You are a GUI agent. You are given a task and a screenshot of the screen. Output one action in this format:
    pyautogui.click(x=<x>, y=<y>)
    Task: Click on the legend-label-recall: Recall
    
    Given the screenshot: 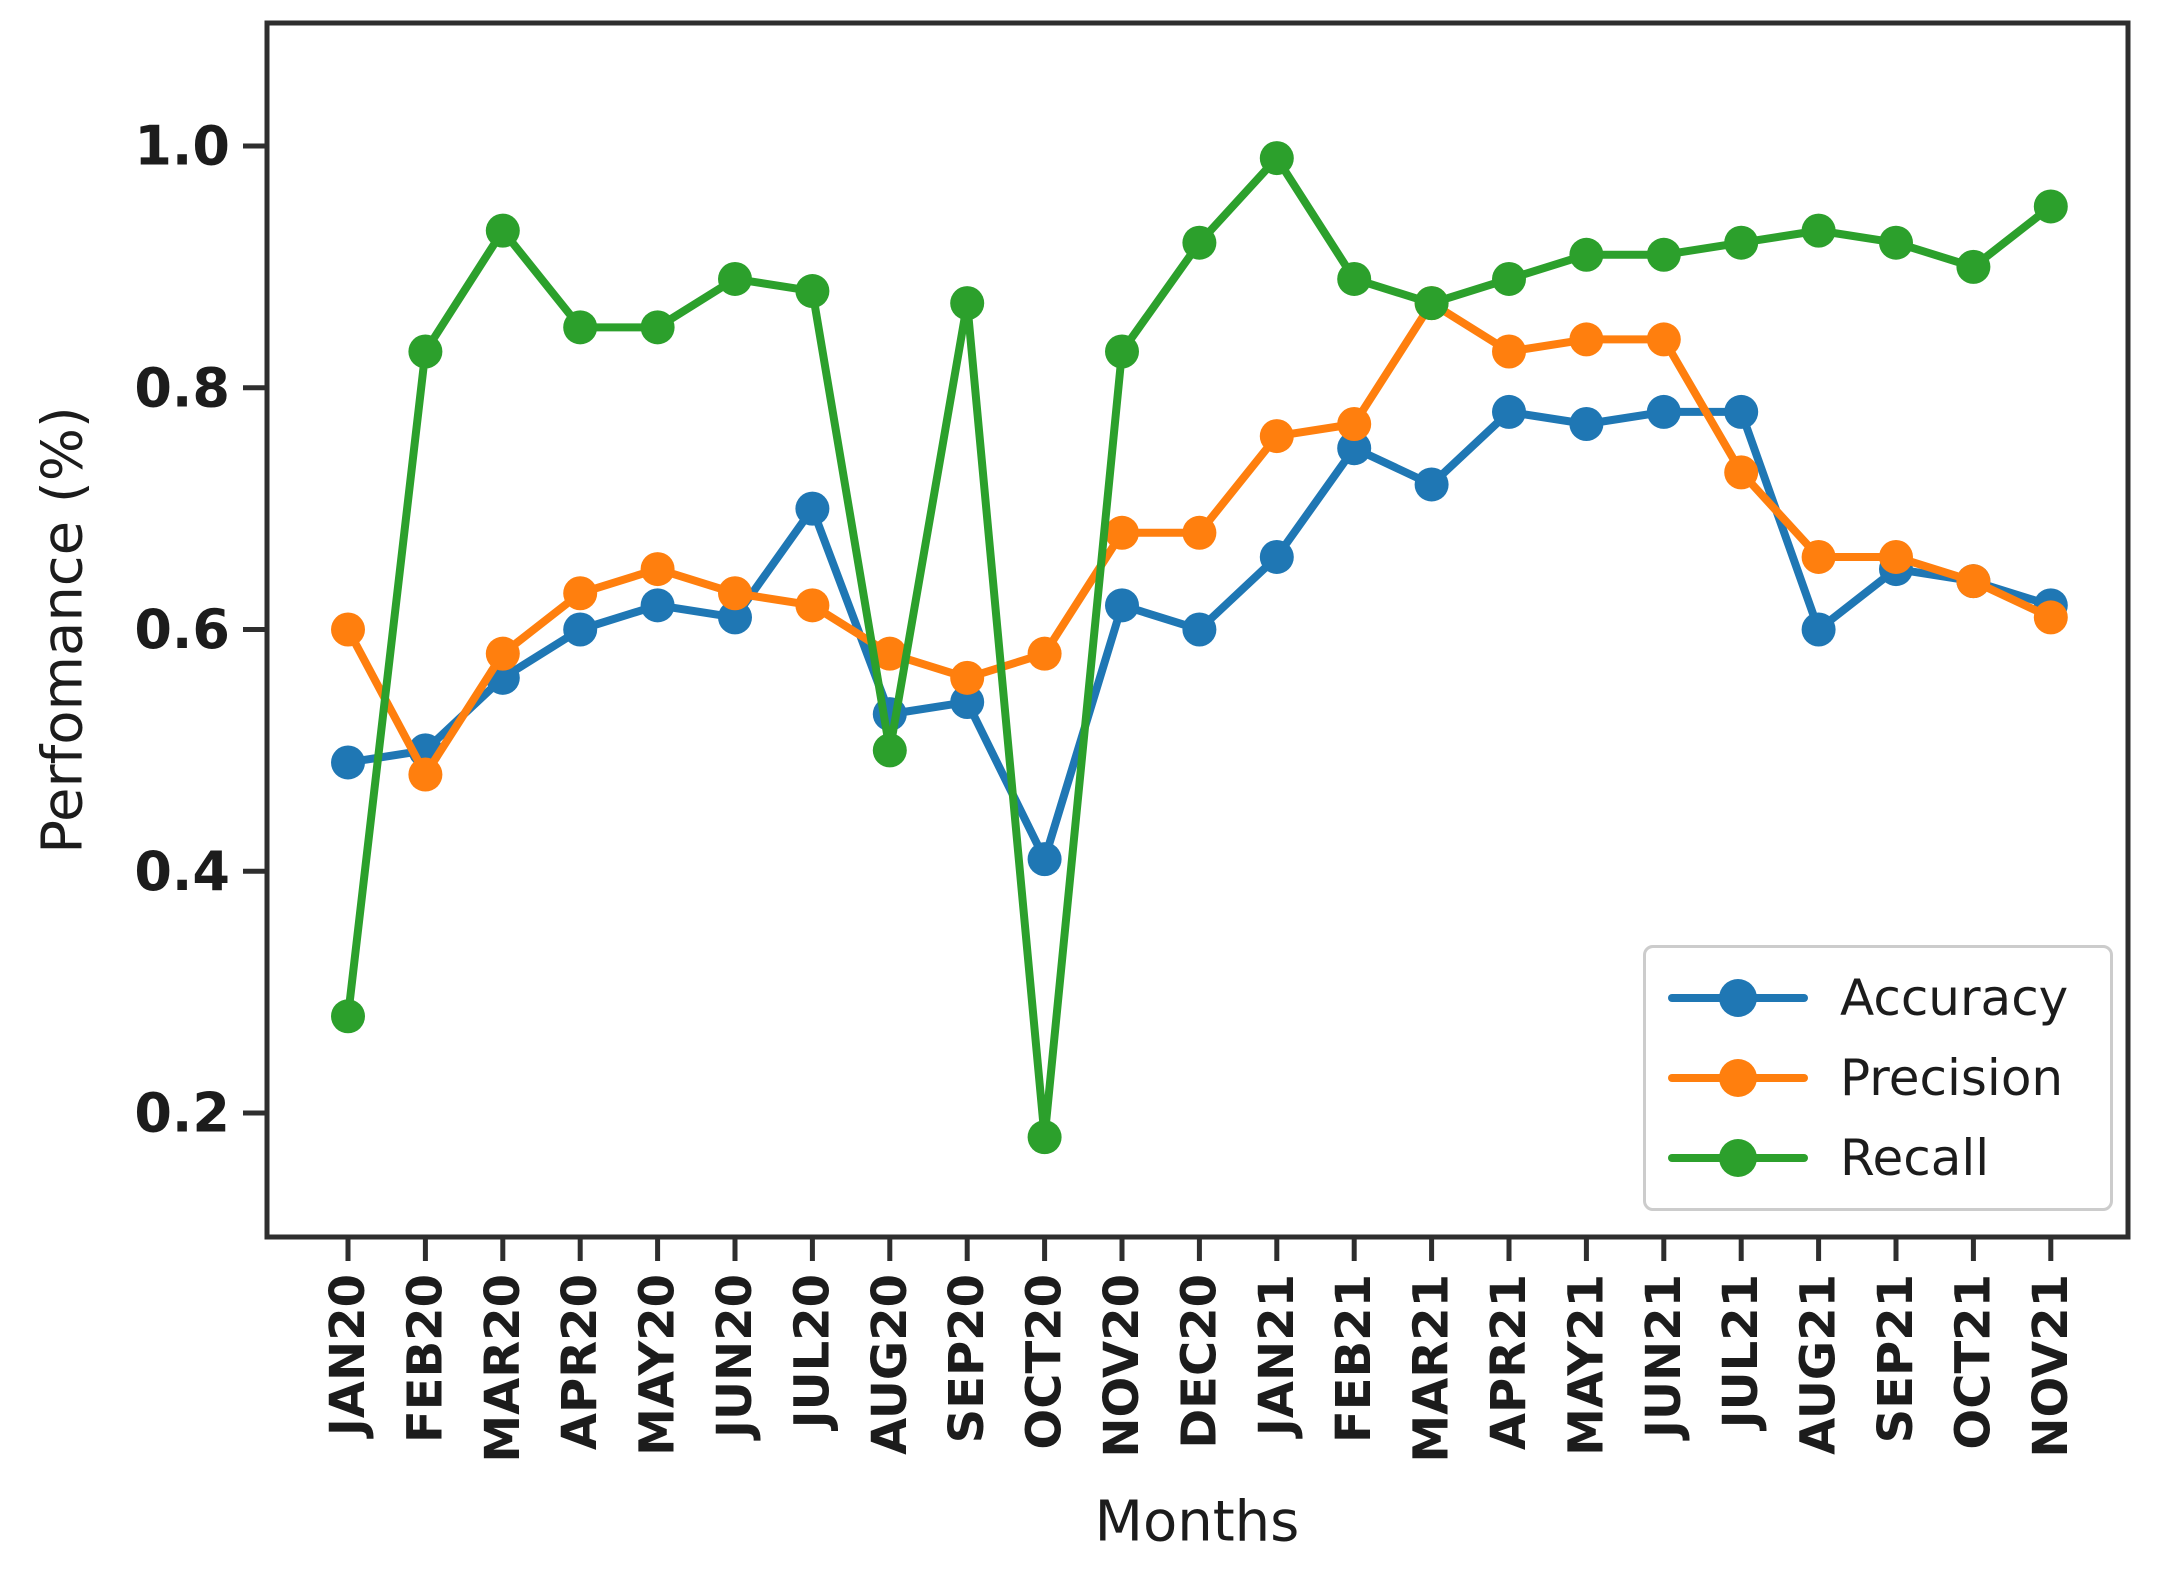 What is the action you would take?
    pyautogui.click(x=1915, y=1158)
    